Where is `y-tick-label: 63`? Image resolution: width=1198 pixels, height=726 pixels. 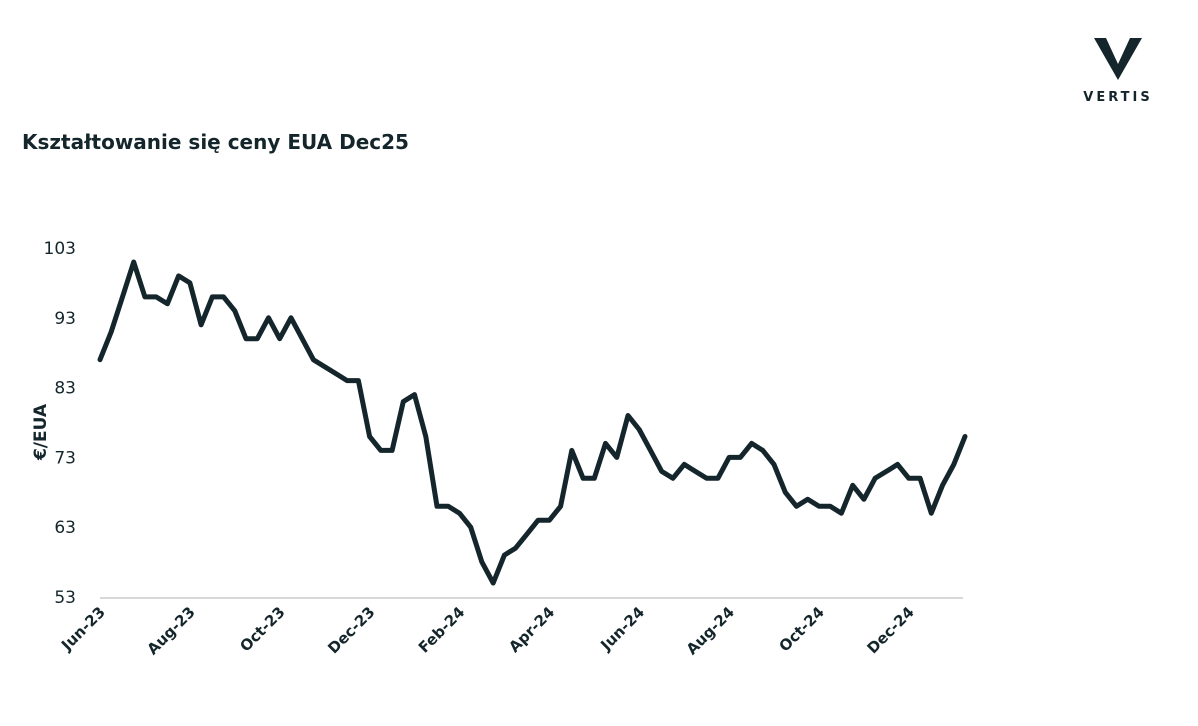 y-tick-label: 63 is located at coordinates (65, 528).